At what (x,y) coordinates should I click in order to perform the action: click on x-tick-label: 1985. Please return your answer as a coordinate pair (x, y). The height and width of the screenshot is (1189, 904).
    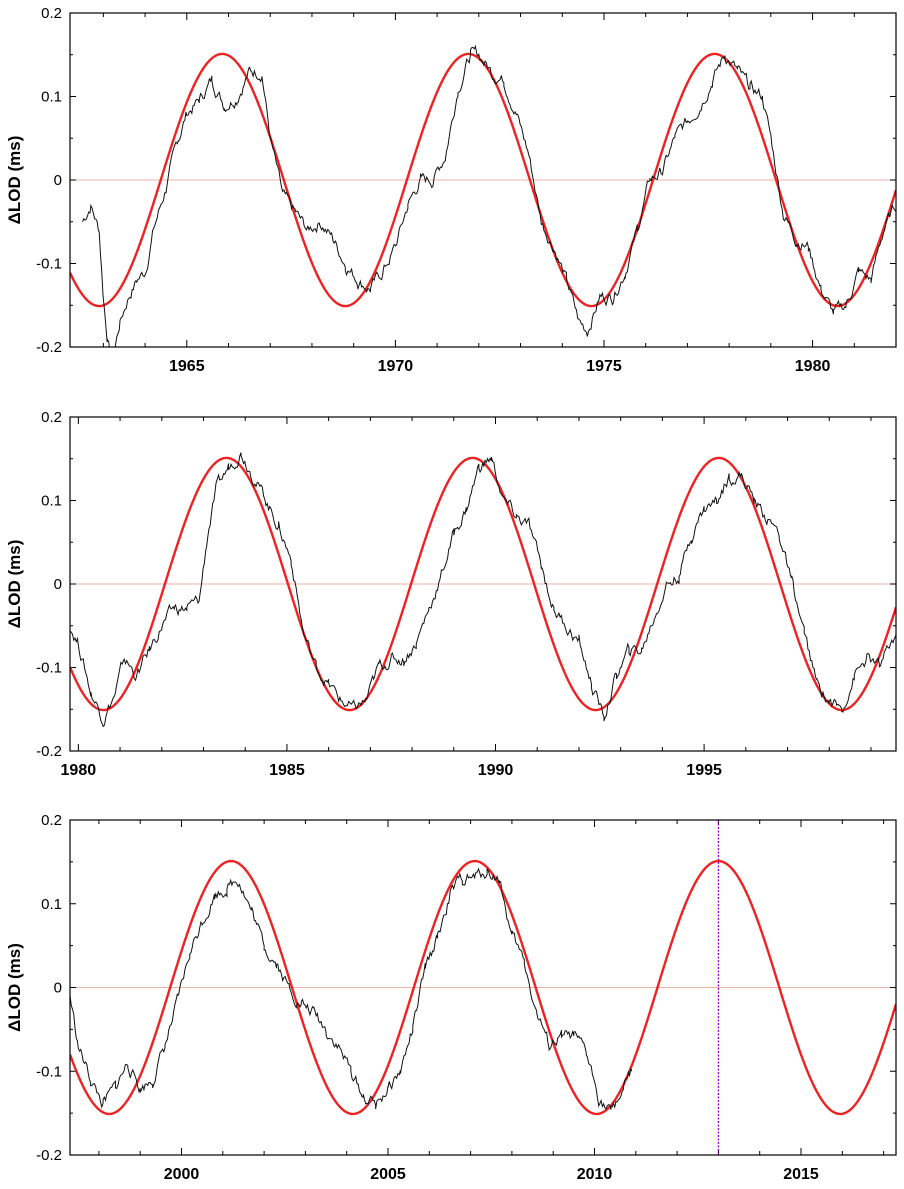
    Looking at the image, I should click on (287, 770).